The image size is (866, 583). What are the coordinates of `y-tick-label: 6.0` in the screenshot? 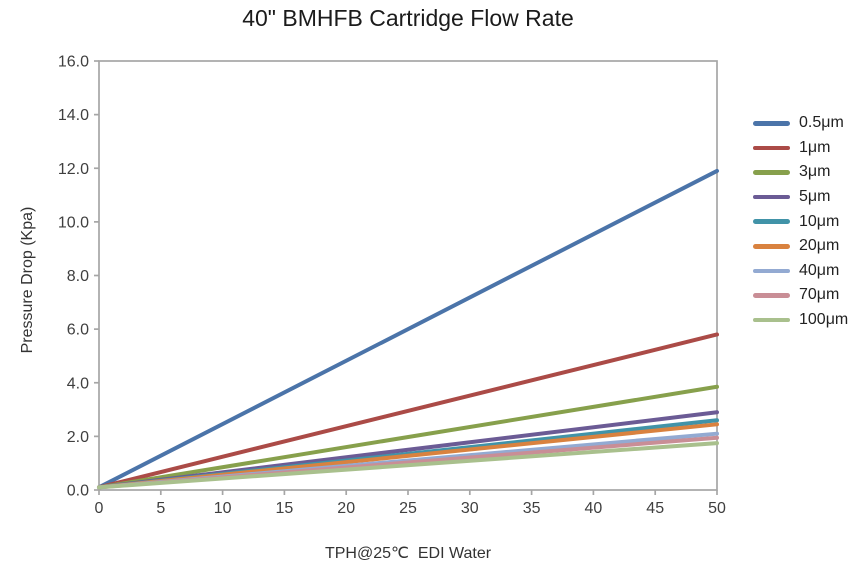 It's located at (78, 330).